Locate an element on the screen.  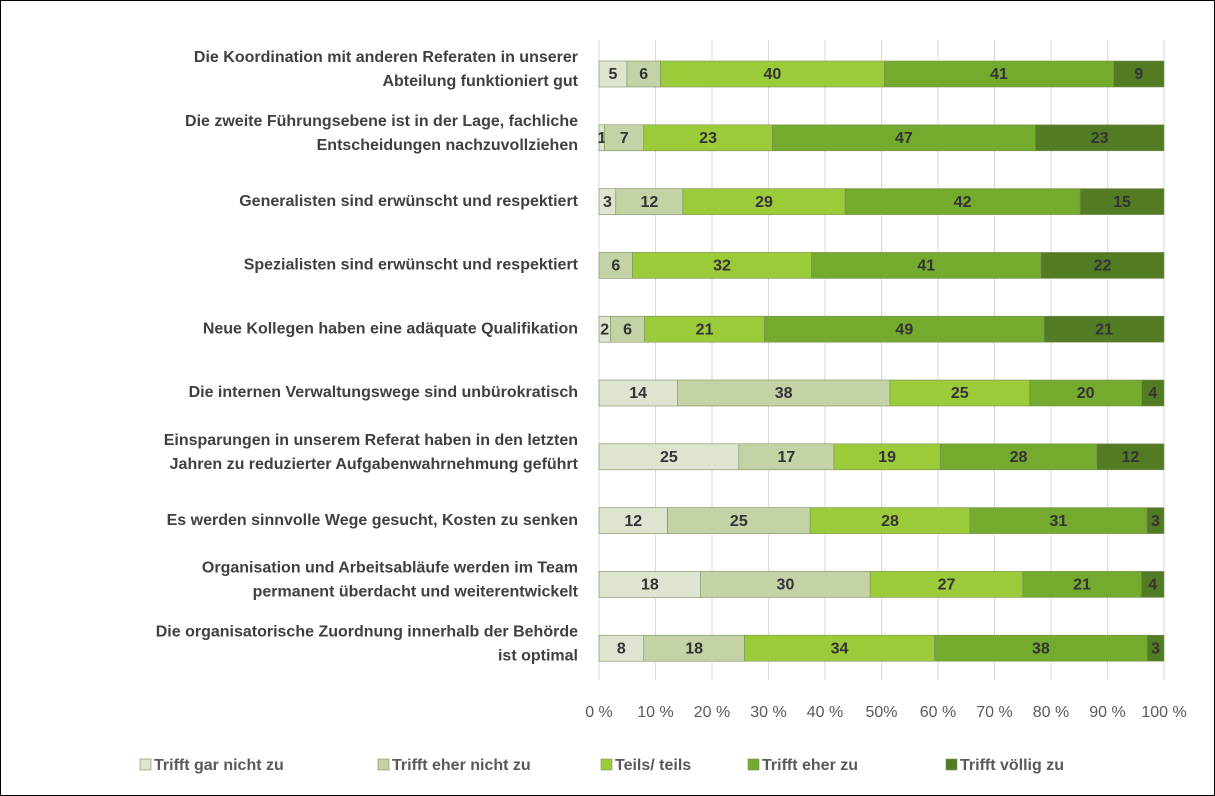
data-label: 8 is located at coordinates (621, 648).